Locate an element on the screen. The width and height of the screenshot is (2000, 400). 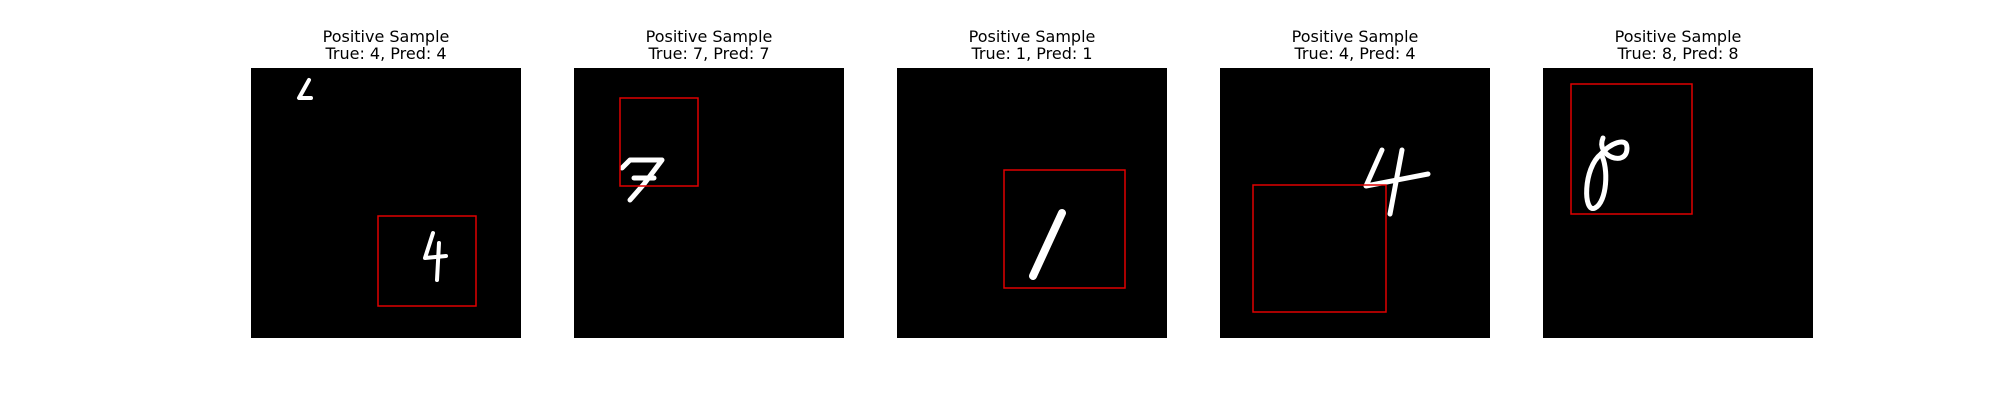
panel-title: Positive Sample True: 7, Pred: 7 is located at coordinates (709, 45).